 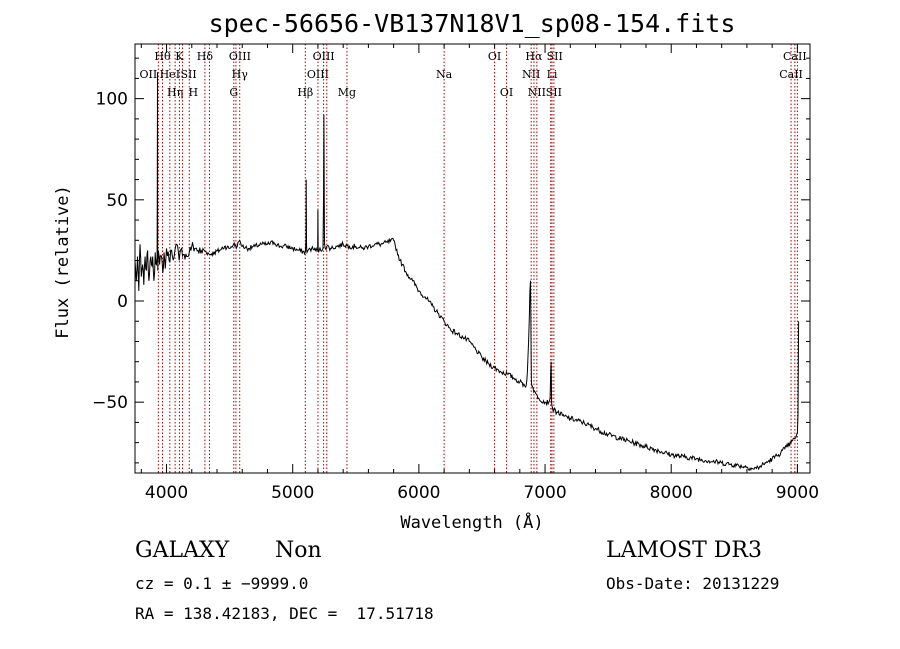 What do you see at coordinates (797, 493) in the screenshot?
I see `x-tick-label-9000: 9000` at bounding box center [797, 493].